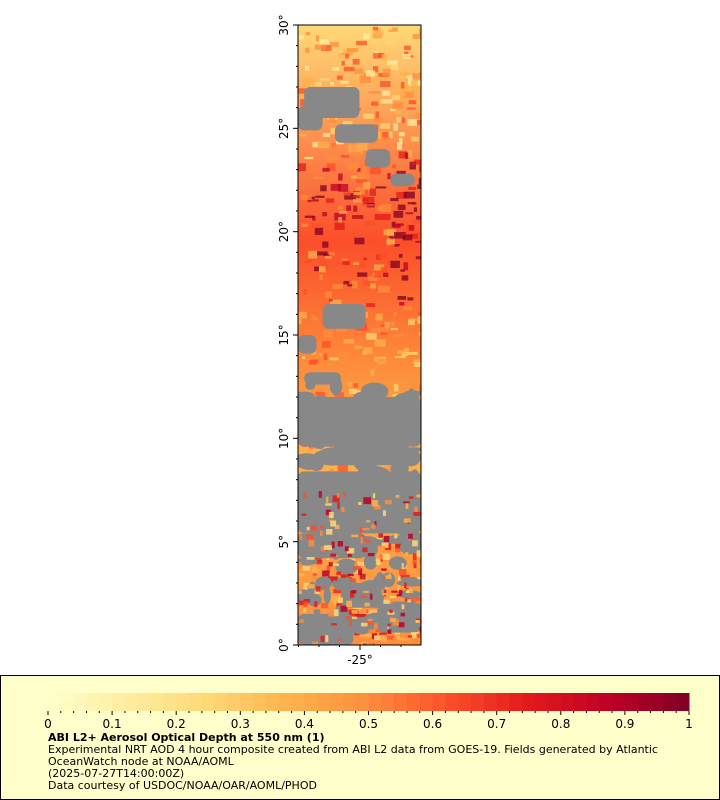 This screenshot has height=800, width=720. I want to click on latitude-tick-label: 0°, so click(284, 645).